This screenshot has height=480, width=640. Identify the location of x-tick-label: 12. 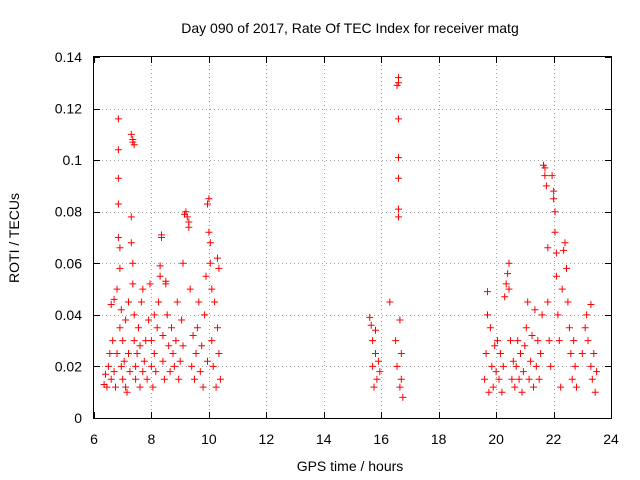
(267, 439).